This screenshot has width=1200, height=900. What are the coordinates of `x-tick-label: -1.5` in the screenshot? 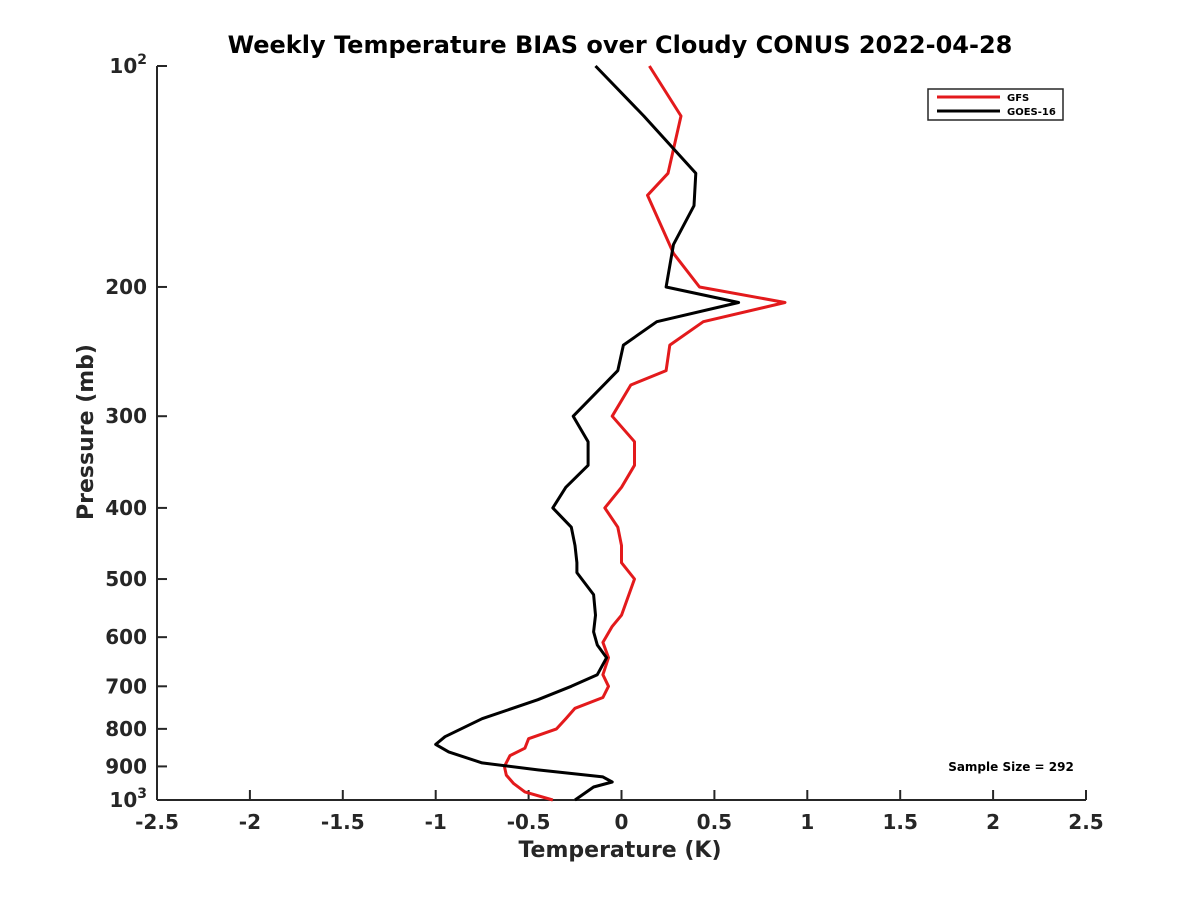 It's located at (343, 822).